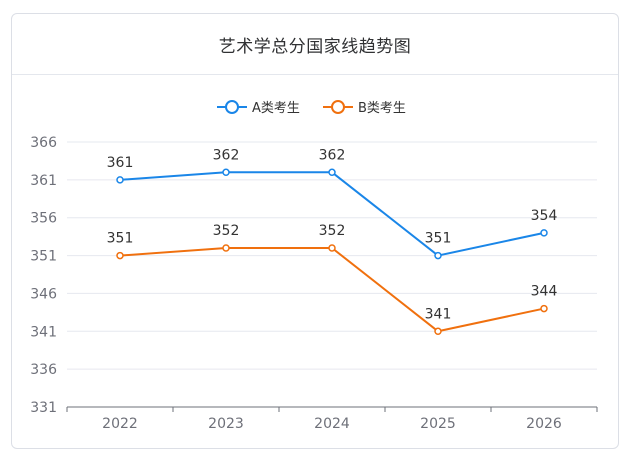 The width and height of the screenshot is (628, 456). Describe the element at coordinates (276, 108) in the screenshot. I see `legend-label: A类考生` at that location.